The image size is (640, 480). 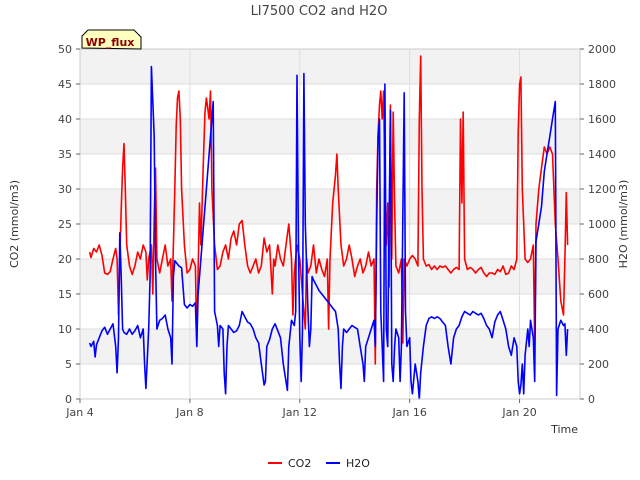 I want to click on legend-label-h2o: H2O, so click(x=358, y=463).